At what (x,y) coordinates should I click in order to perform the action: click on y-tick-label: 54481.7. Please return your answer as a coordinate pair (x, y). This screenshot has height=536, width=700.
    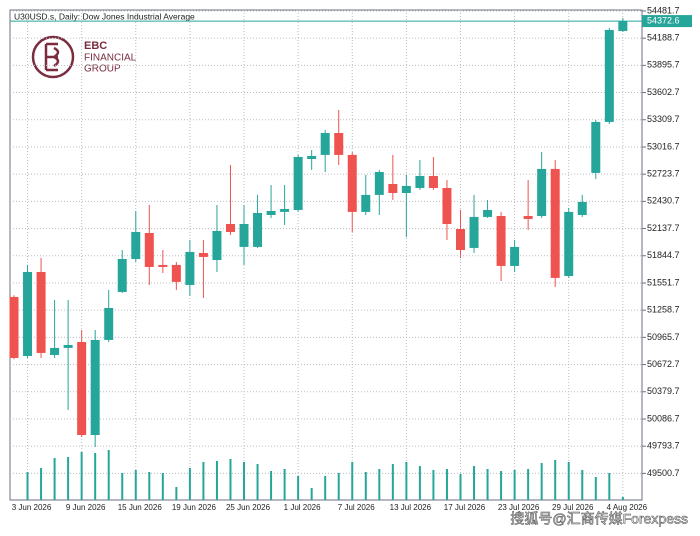
    Looking at the image, I should click on (663, 10).